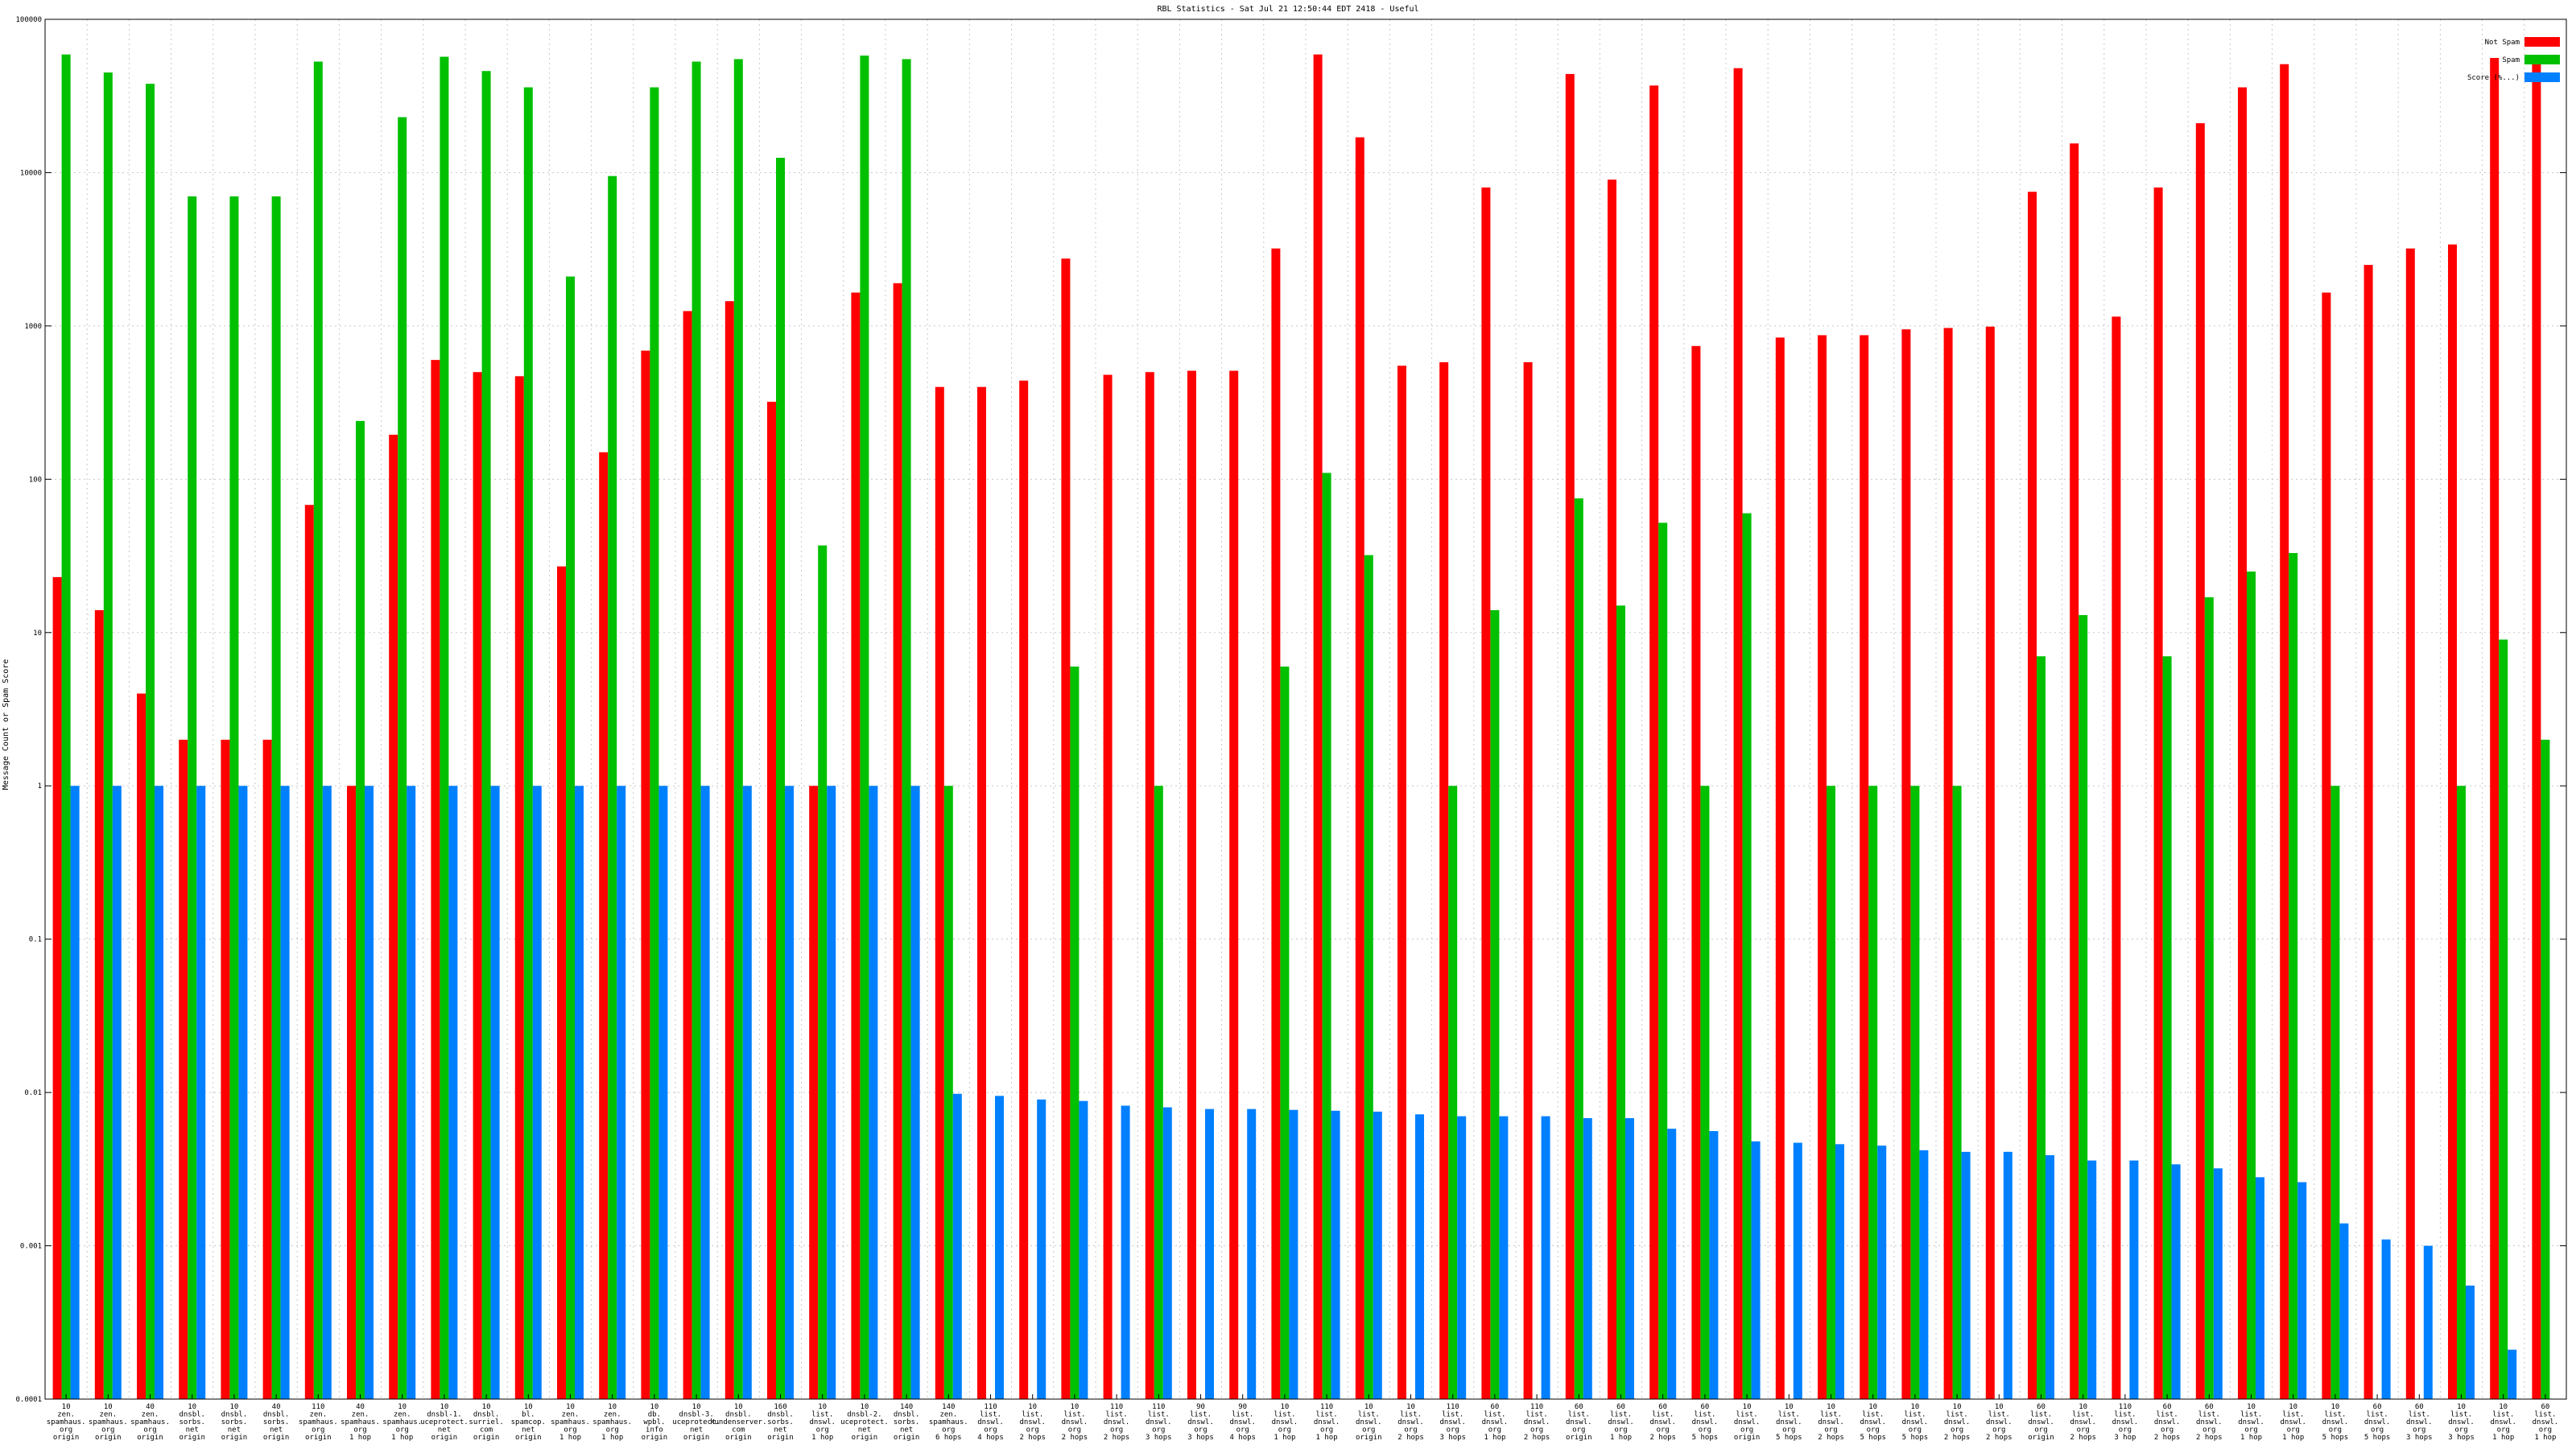 The height and width of the screenshot is (1449, 2576). I want to click on x-tick-label: 110 zen. spamhaus. org origin, so click(318, 1422).